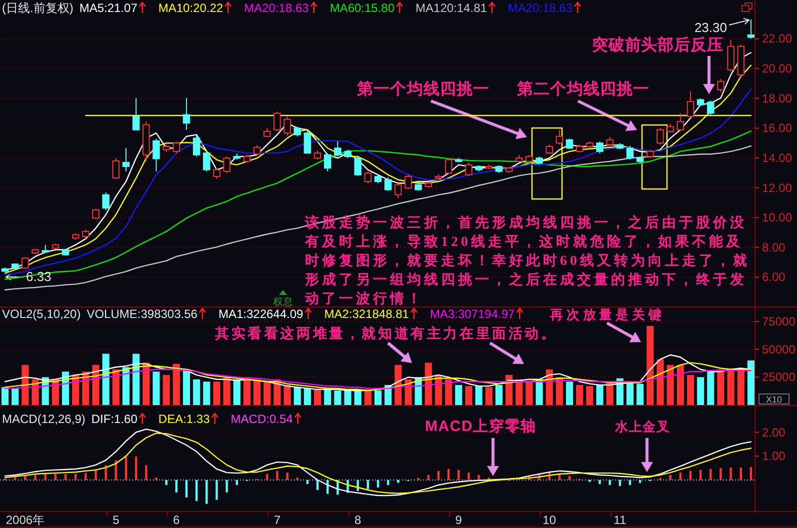 The image size is (797, 528). I want to click on x-tick-label: 7, so click(277, 520).